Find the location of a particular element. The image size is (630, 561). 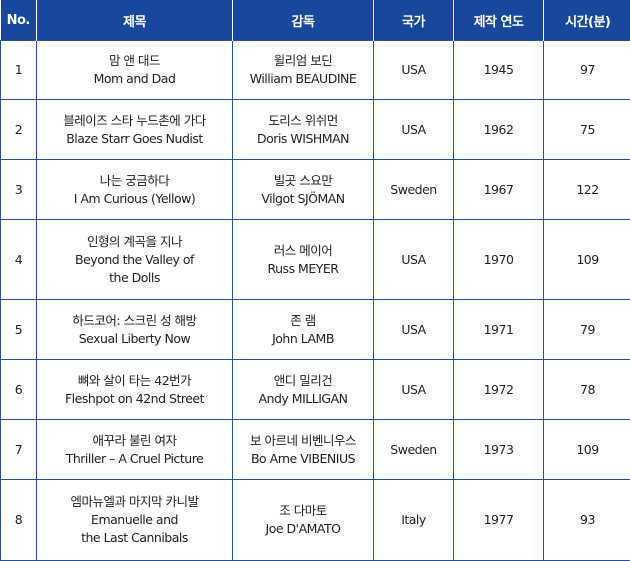

director-line: John LAMB is located at coordinates (303, 339).